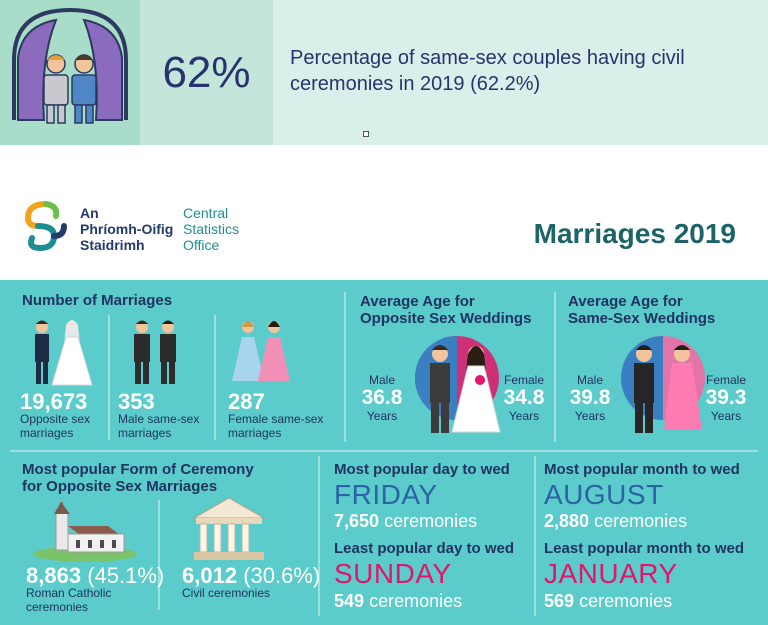  Describe the element at coordinates (366, 134) in the screenshot. I see `resize-handle` at that location.